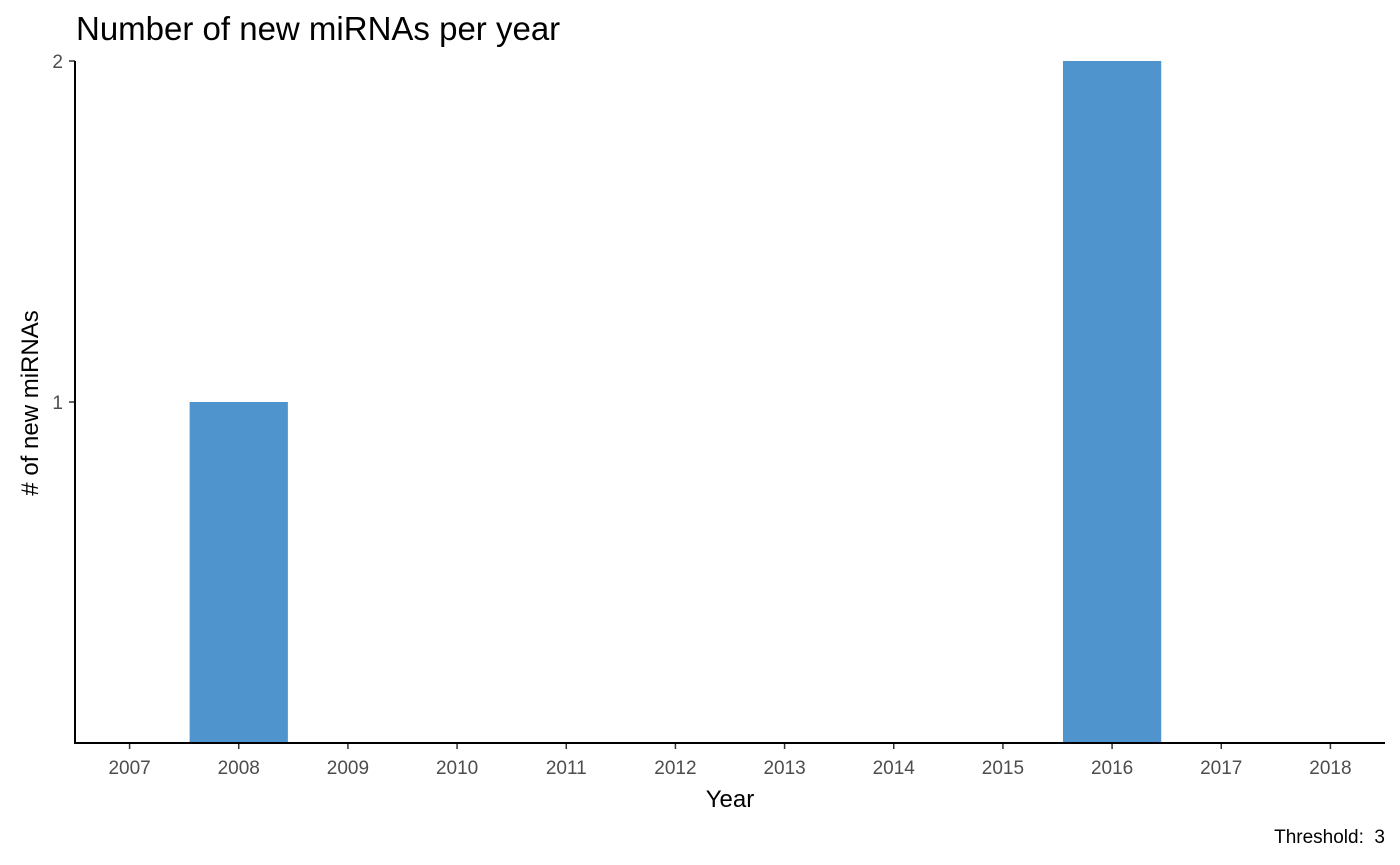  What do you see at coordinates (894, 768) in the screenshot?
I see `x-tick-label-2014: 2014` at bounding box center [894, 768].